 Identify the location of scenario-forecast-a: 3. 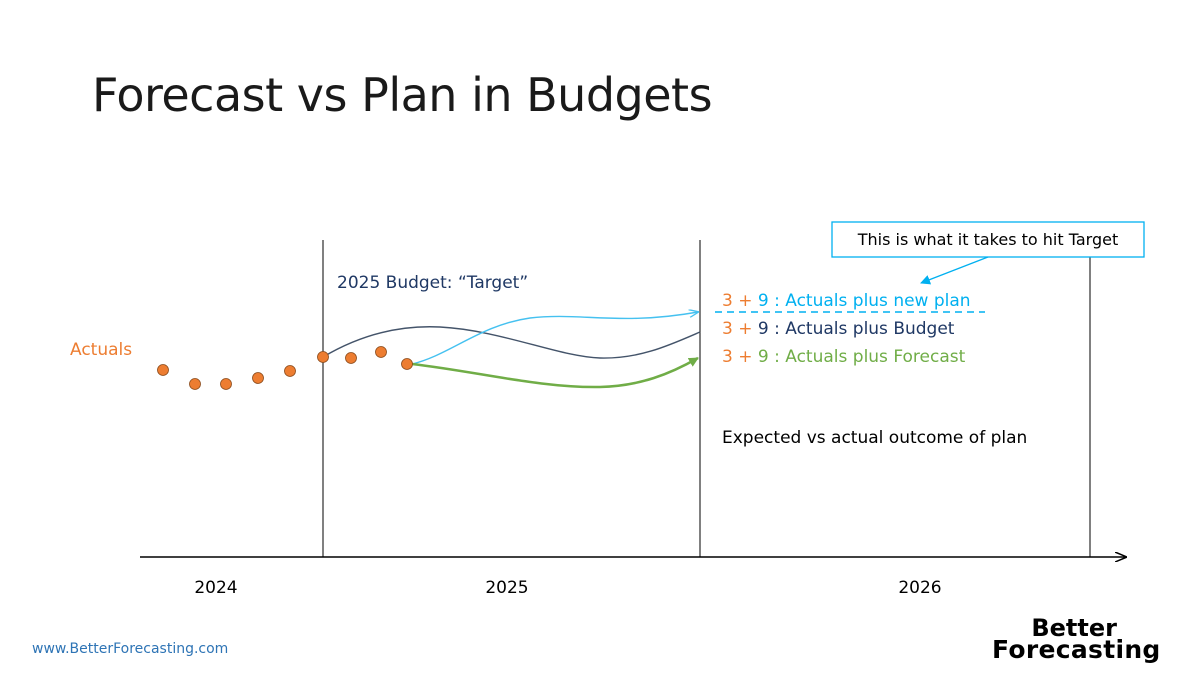
(727, 357).